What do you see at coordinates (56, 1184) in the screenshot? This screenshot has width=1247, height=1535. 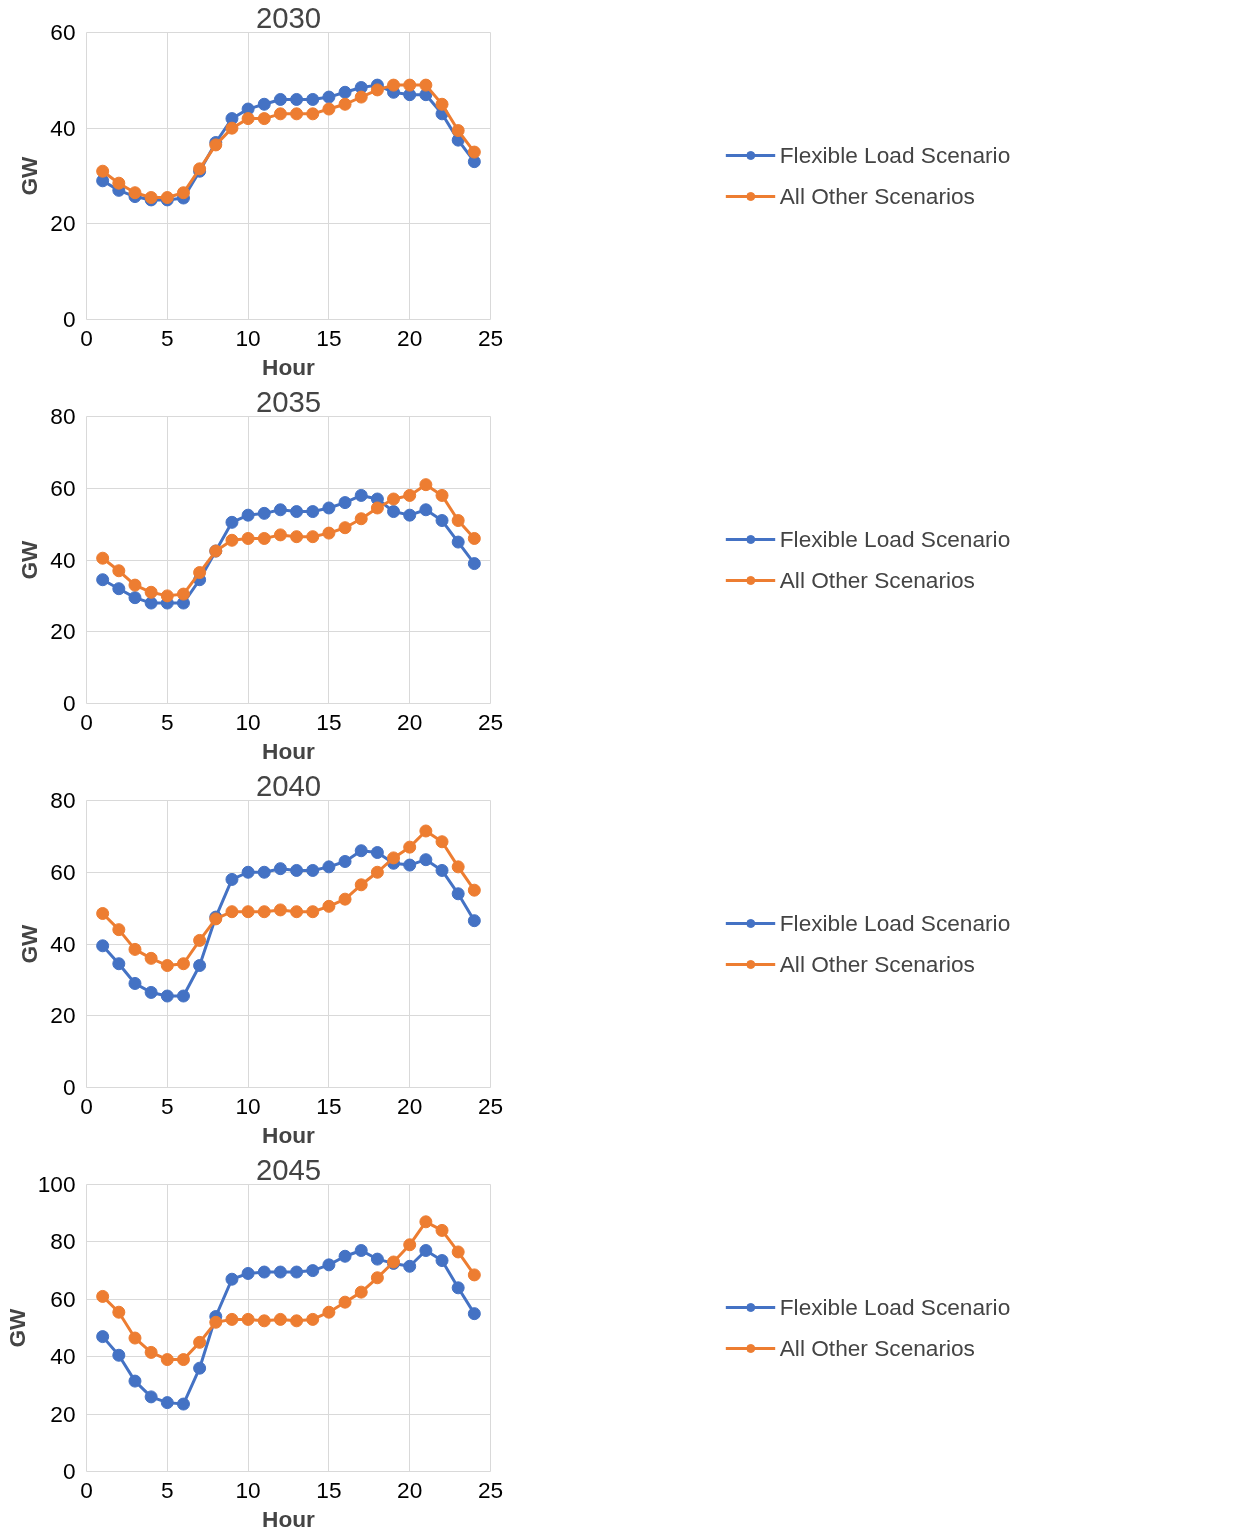 I see `y-tick-label: 100` at bounding box center [56, 1184].